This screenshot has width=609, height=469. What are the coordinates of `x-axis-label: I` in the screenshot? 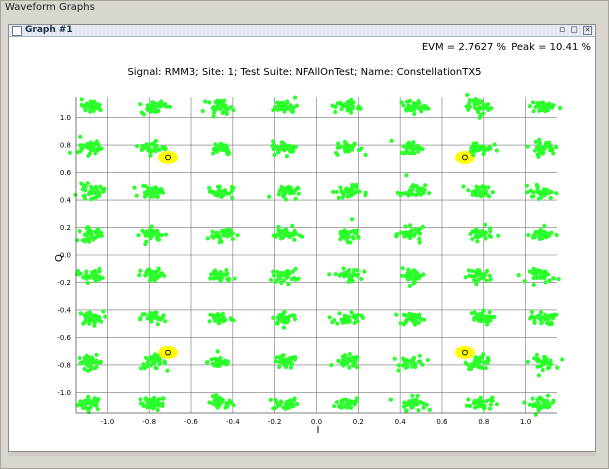 It's located at (318, 430).